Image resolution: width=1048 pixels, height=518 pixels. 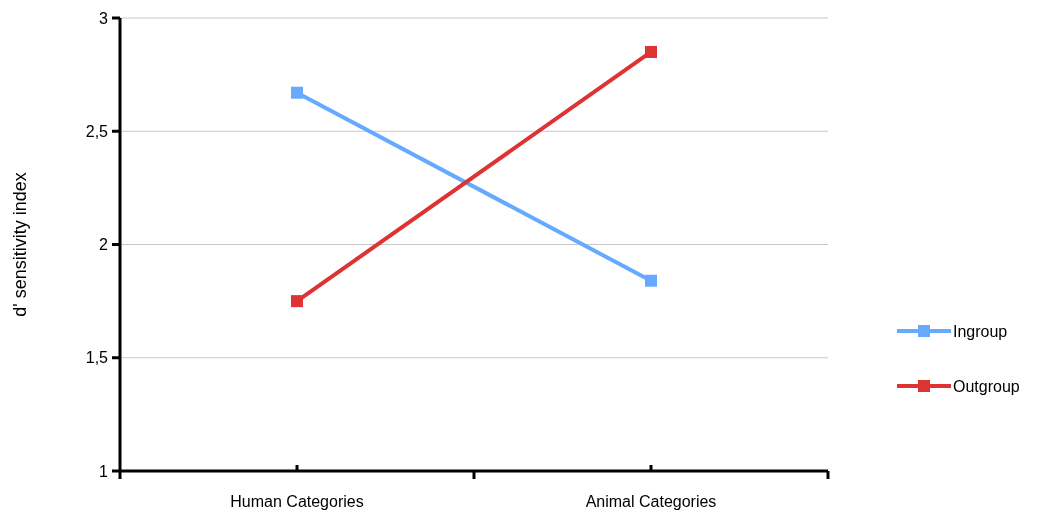 I want to click on legend-label: Outgroup, so click(x=986, y=386).